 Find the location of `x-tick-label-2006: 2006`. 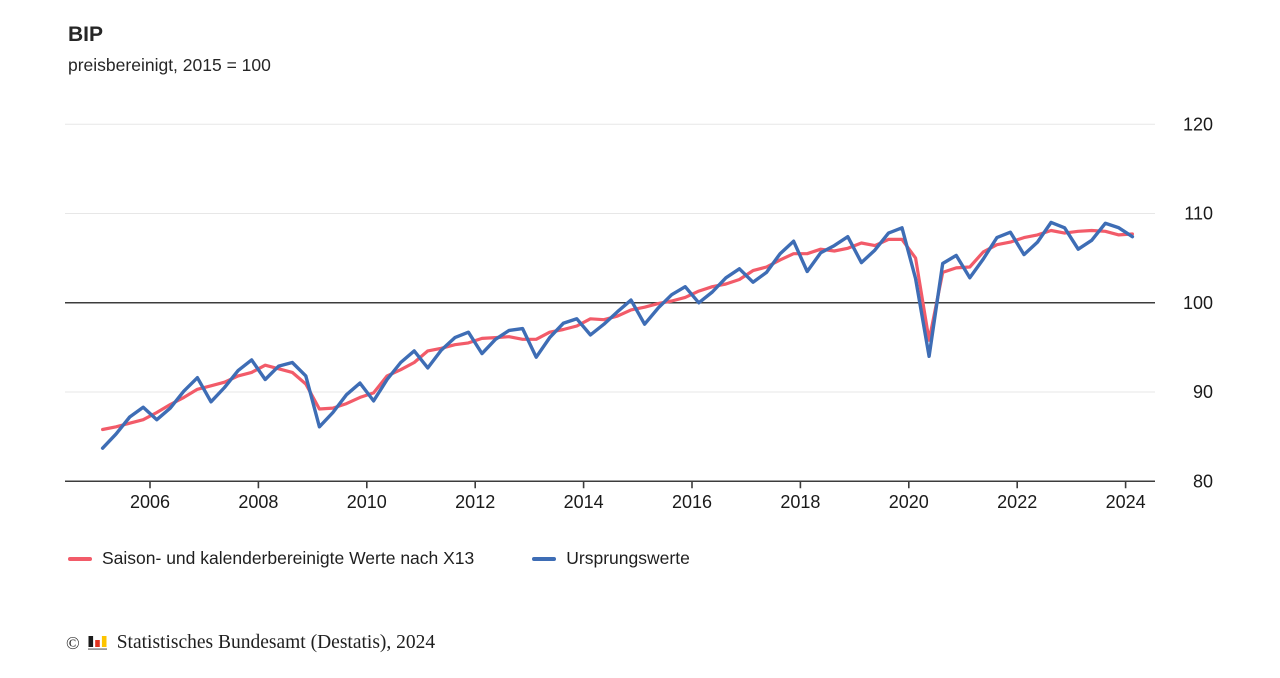

x-tick-label-2006: 2006 is located at coordinates (150, 502).